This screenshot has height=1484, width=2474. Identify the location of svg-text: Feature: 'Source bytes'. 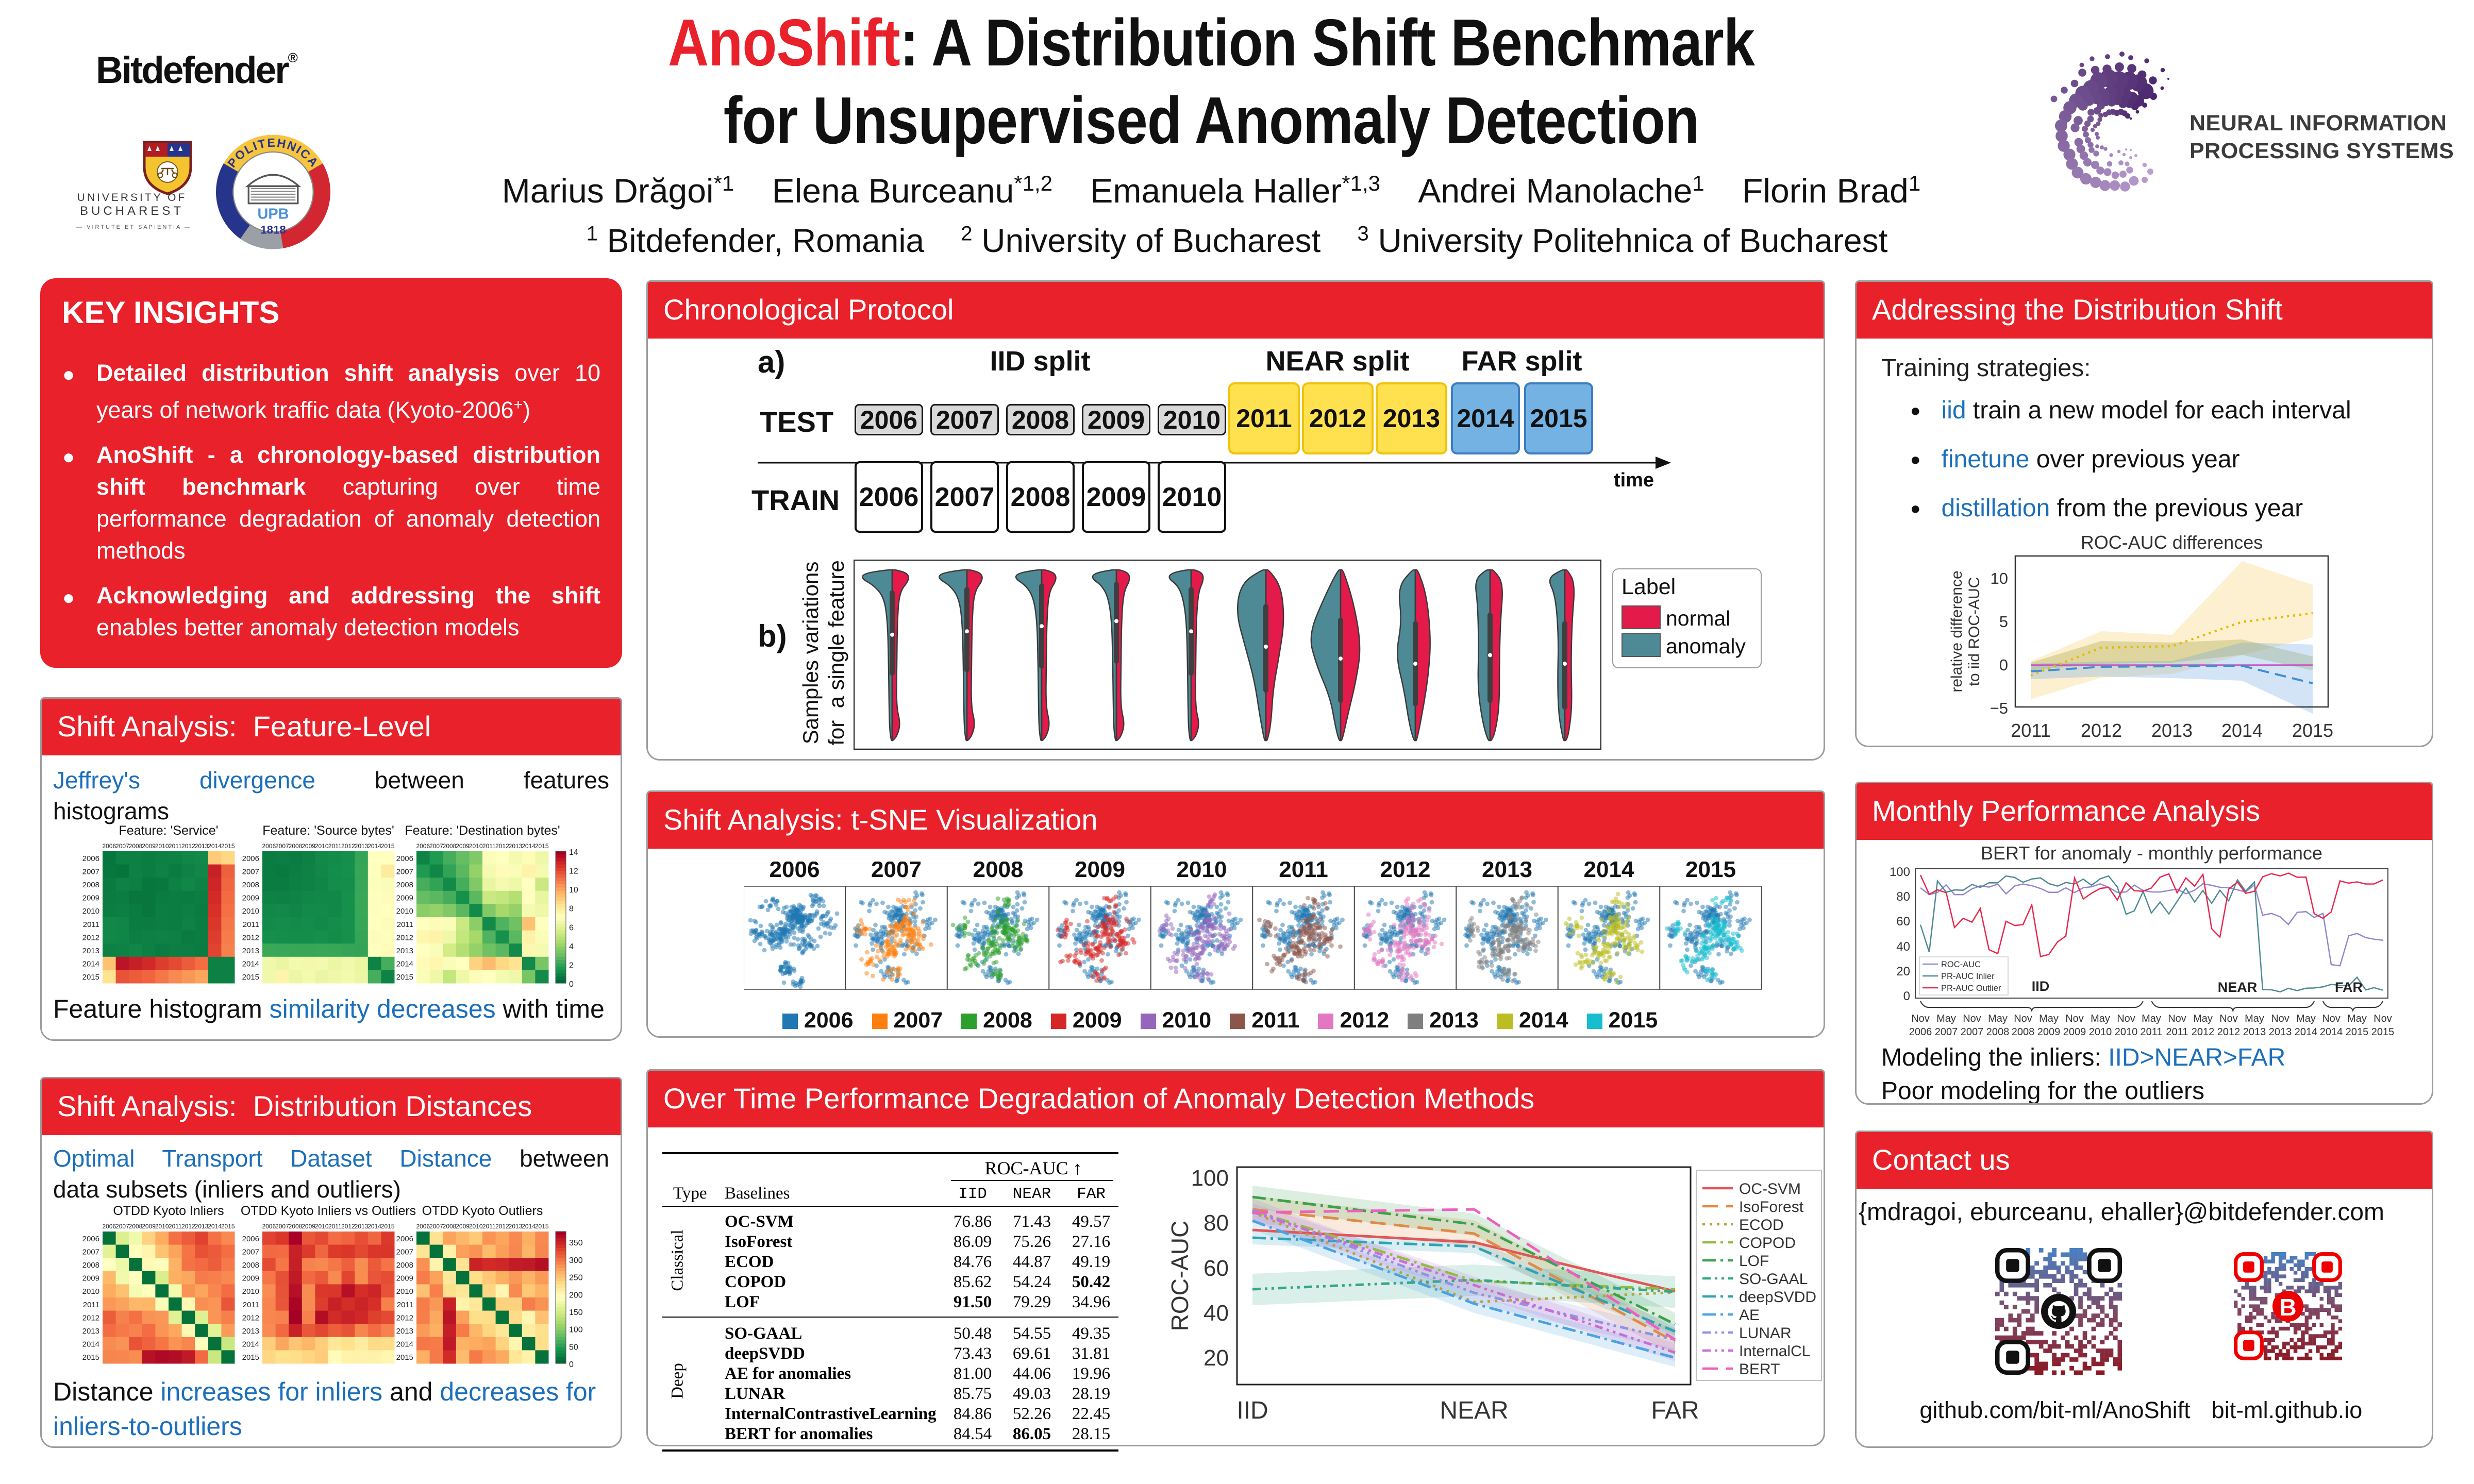
(328, 830).